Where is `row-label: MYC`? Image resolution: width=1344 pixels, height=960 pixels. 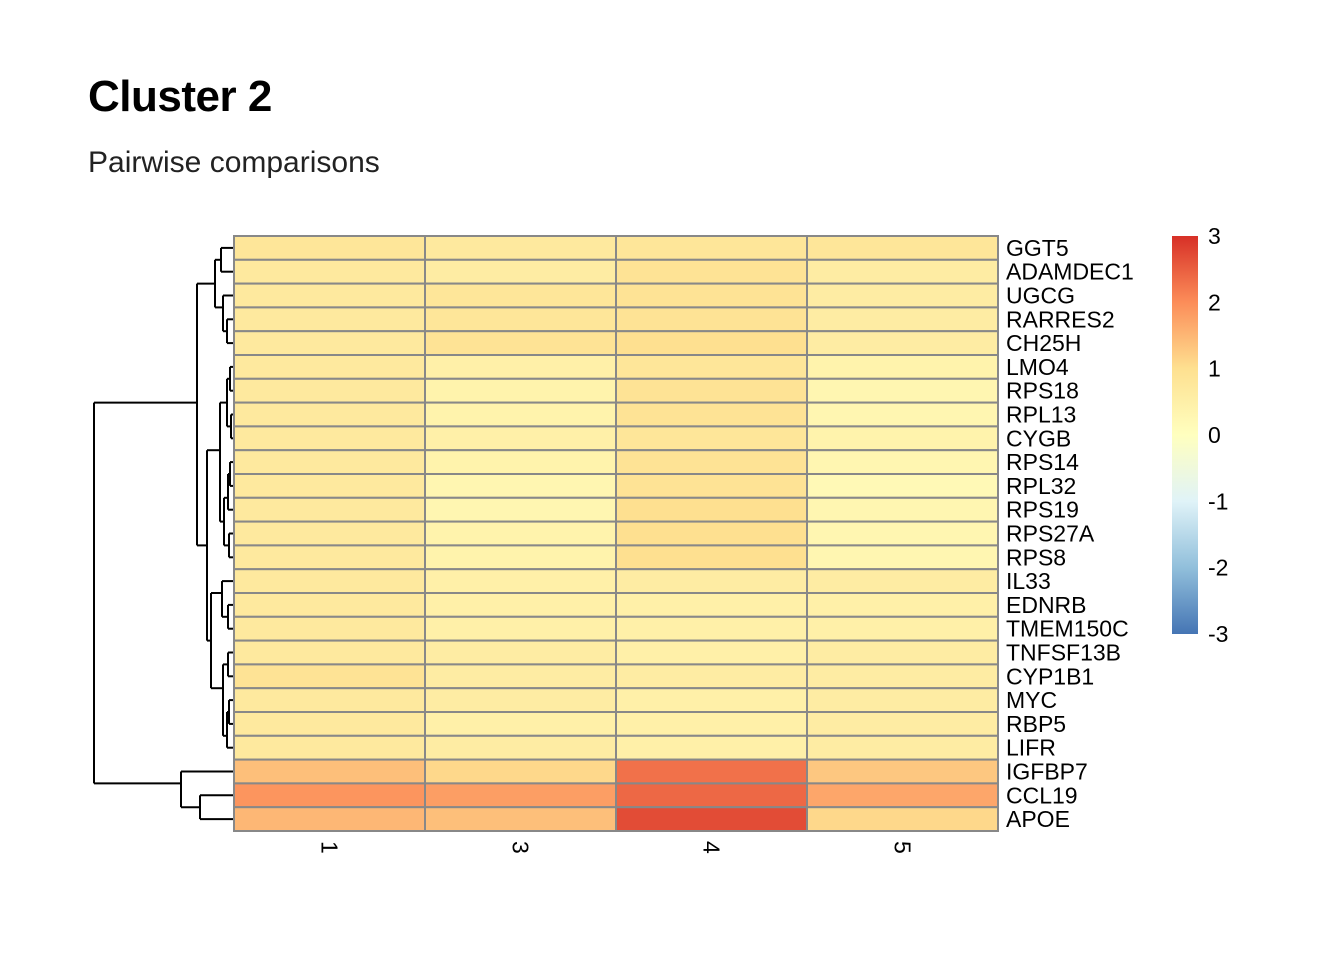
row-label: MYC is located at coordinates (1031, 700).